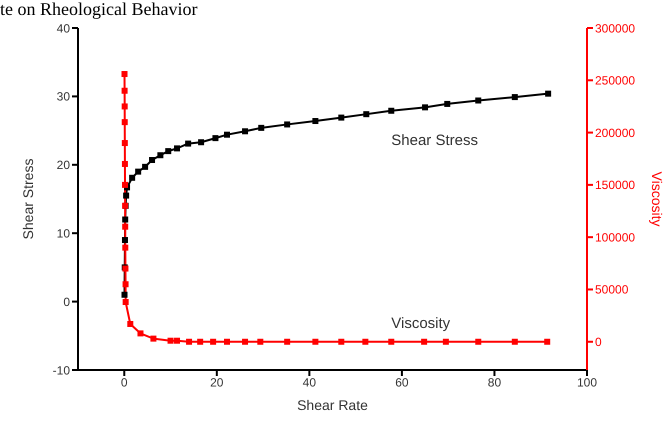 The height and width of the screenshot is (421, 671). Describe the element at coordinates (495, 383) in the screenshot. I see `x-tick-label: 80` at that location.